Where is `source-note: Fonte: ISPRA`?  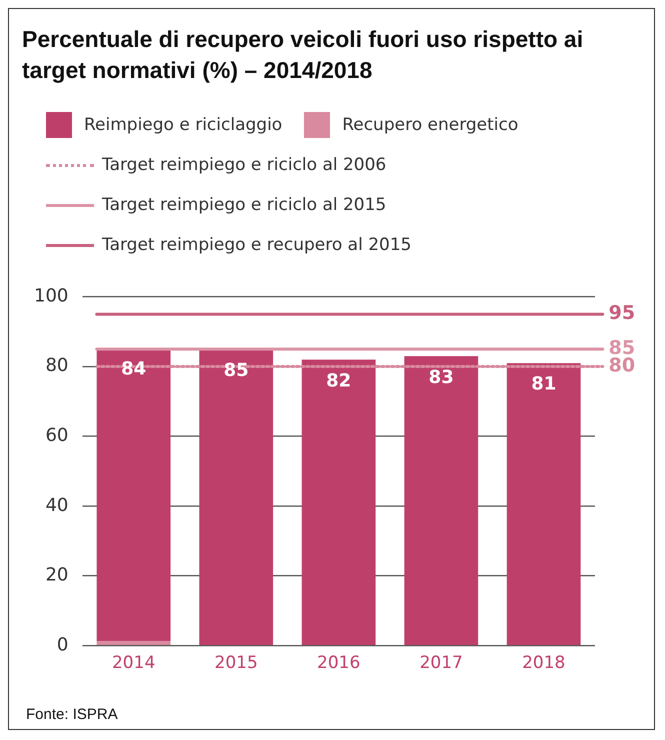 source-note: Fonte: ISPRA is located at coordinates (72, 714).